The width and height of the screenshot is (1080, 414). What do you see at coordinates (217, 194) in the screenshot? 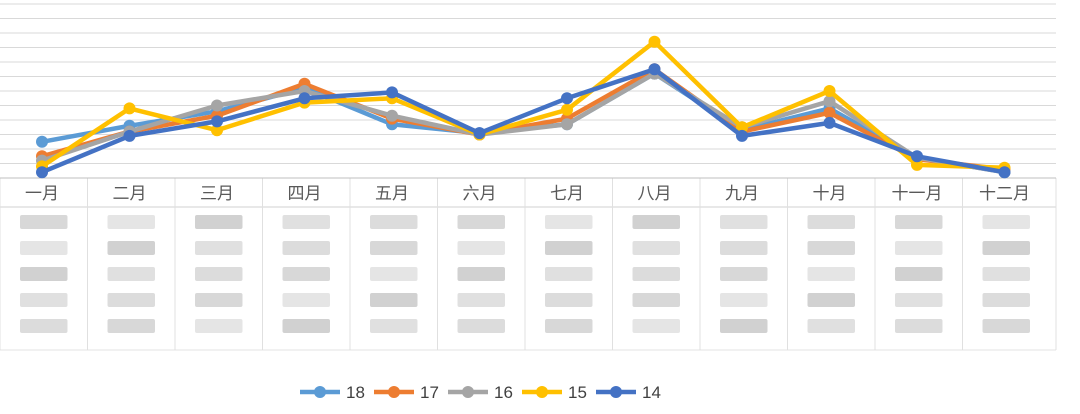
I see `category-label: 三月` at bounding box center [217, 194].